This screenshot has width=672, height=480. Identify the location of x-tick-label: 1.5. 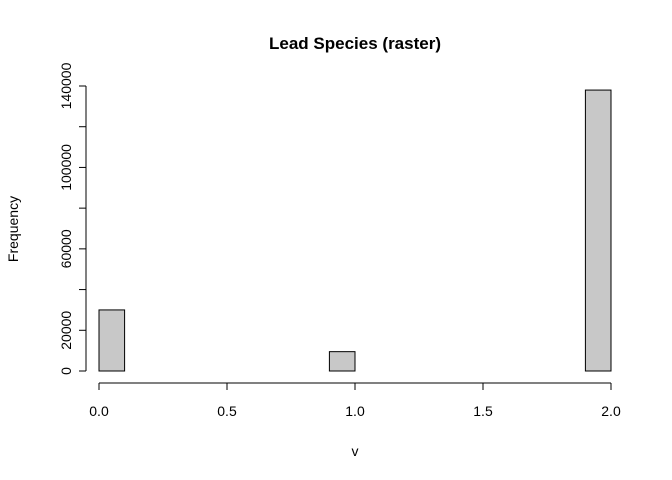
(483, 411).